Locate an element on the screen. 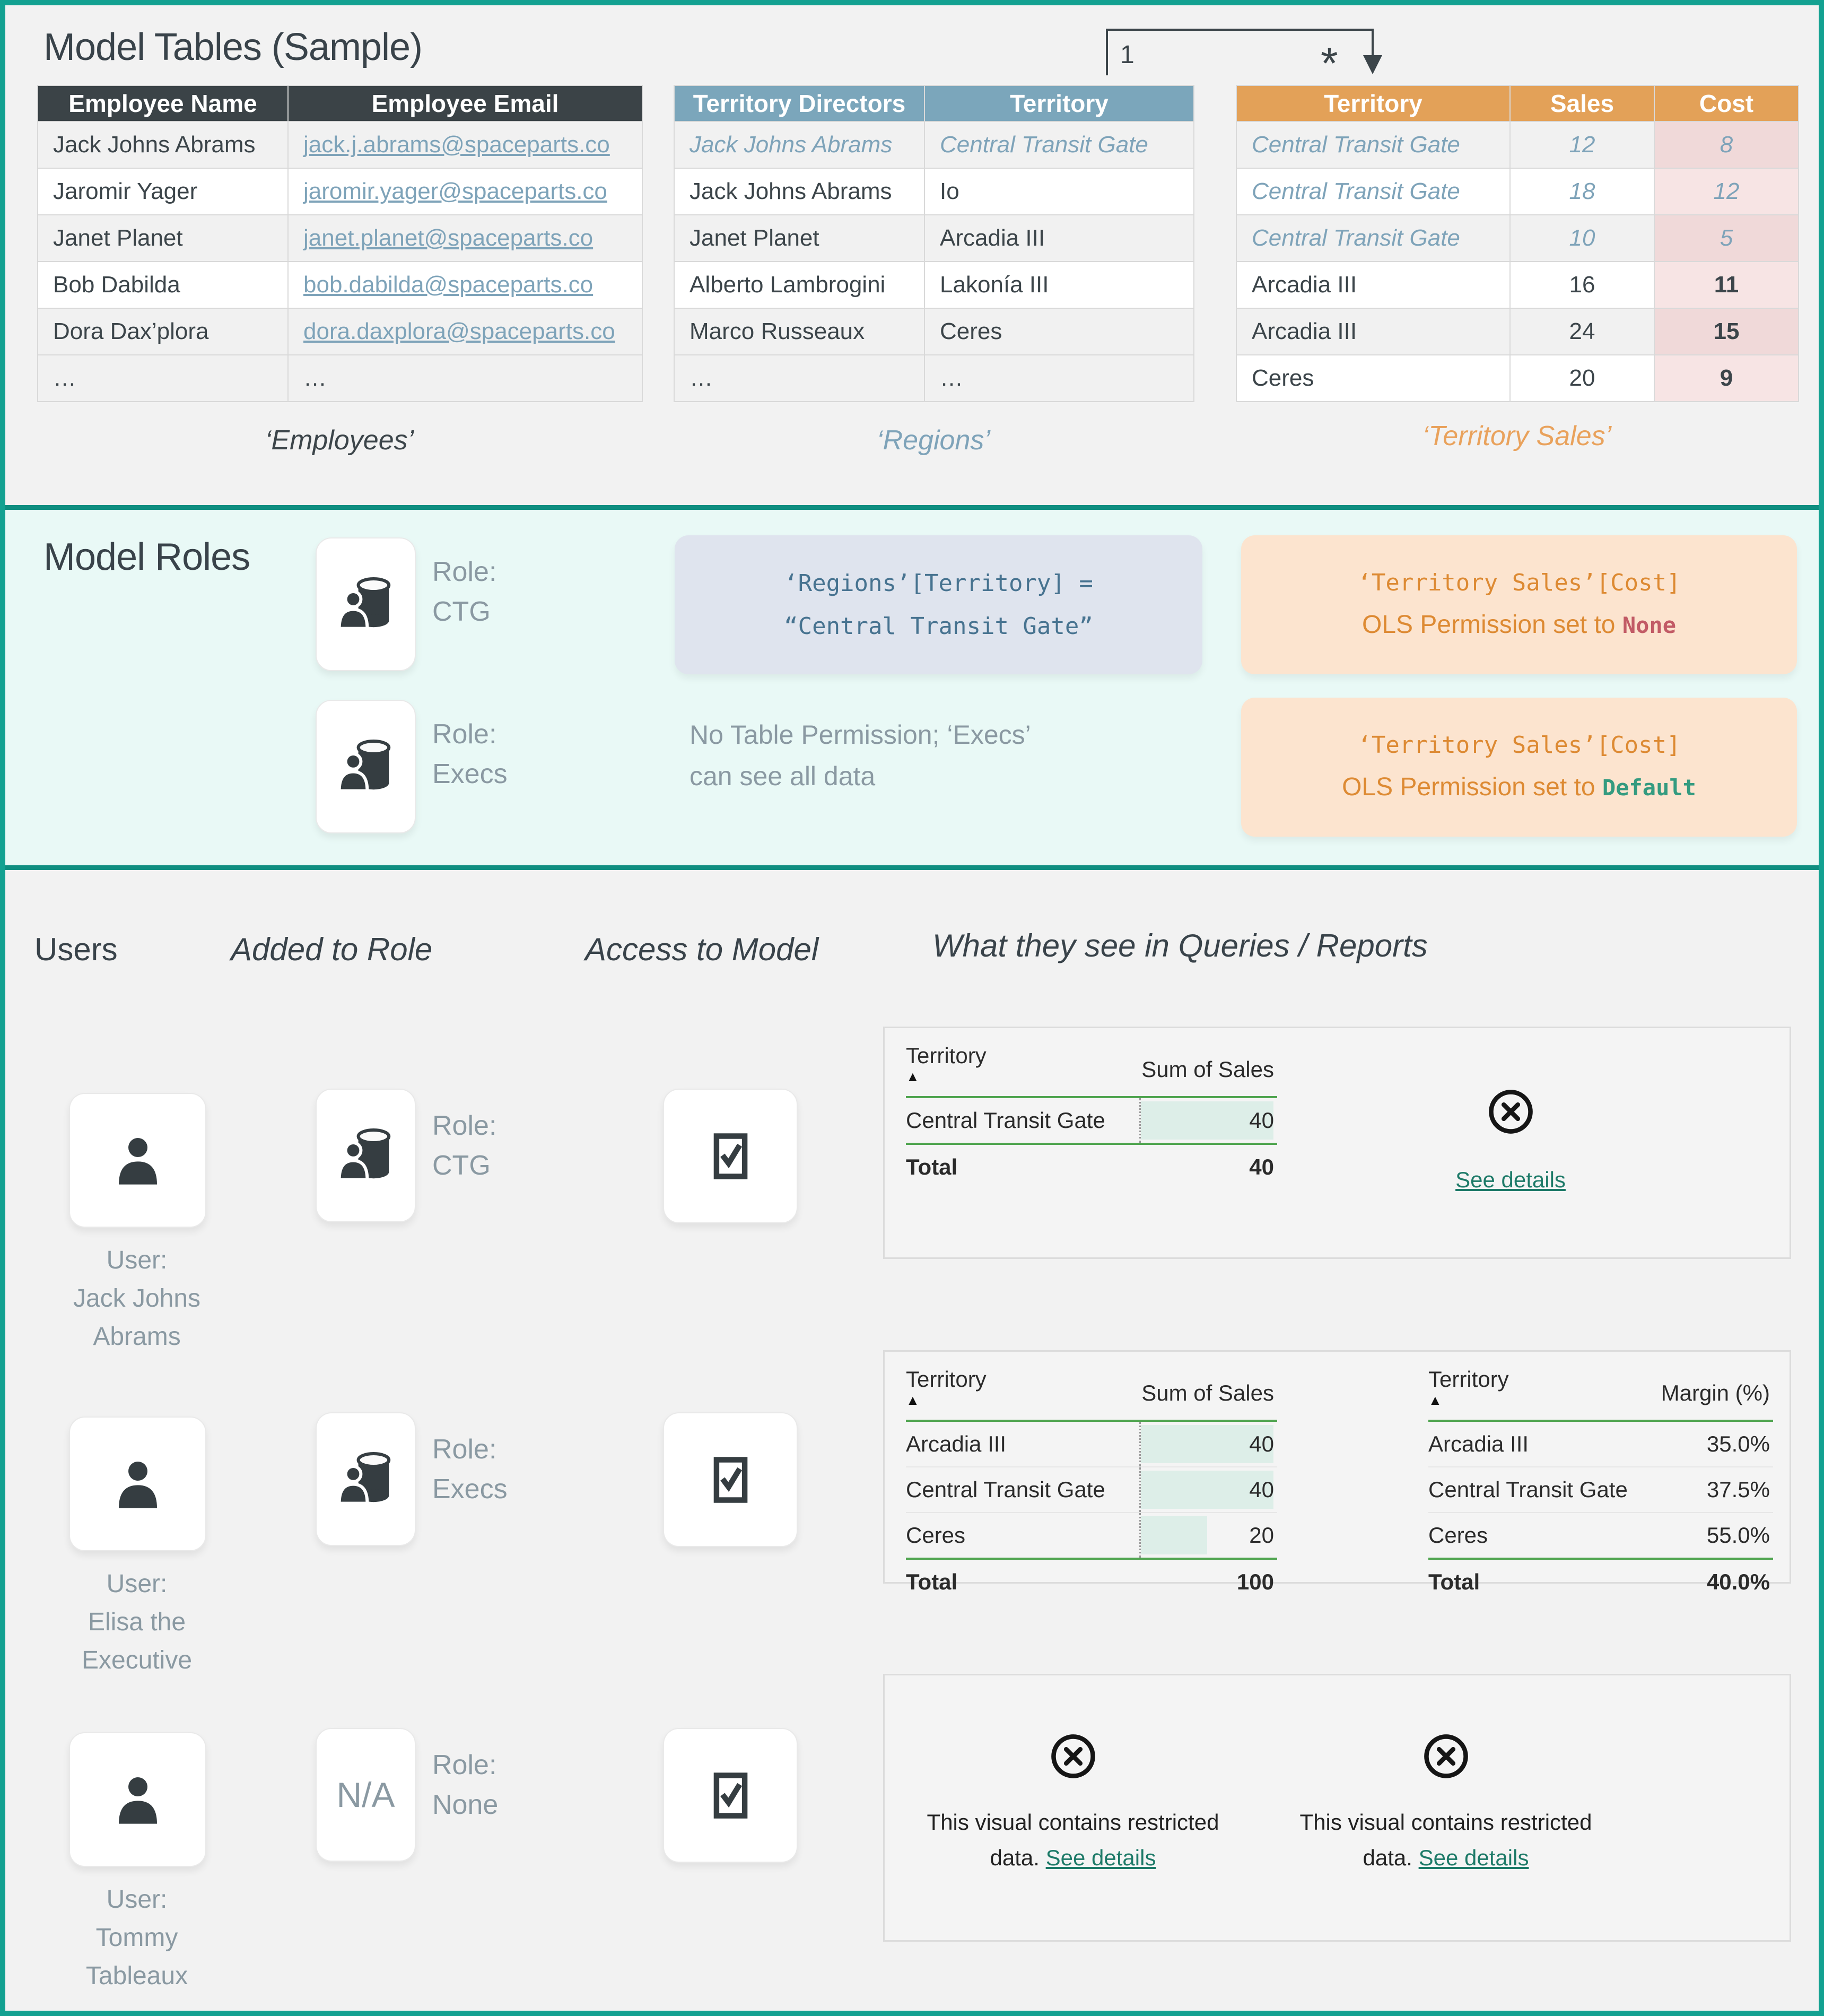 This screenshot has width=1824, height=2016. added-role-card-na: N/A is located at coordinates (366, 1795).